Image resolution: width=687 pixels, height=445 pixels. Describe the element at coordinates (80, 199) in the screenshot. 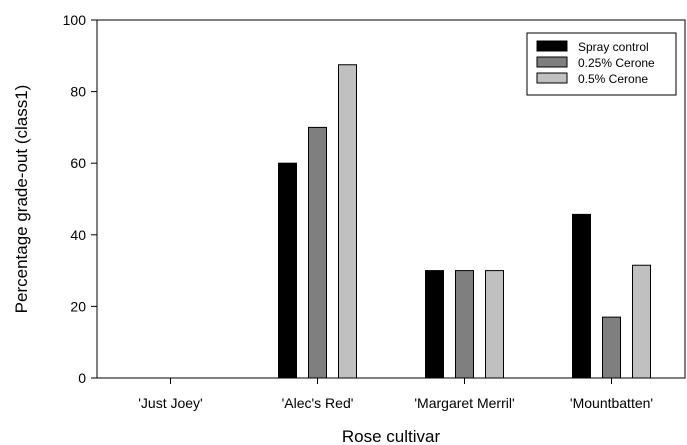

I see `y-axis-ticks: 0 20 40 60 80 100` at that location.